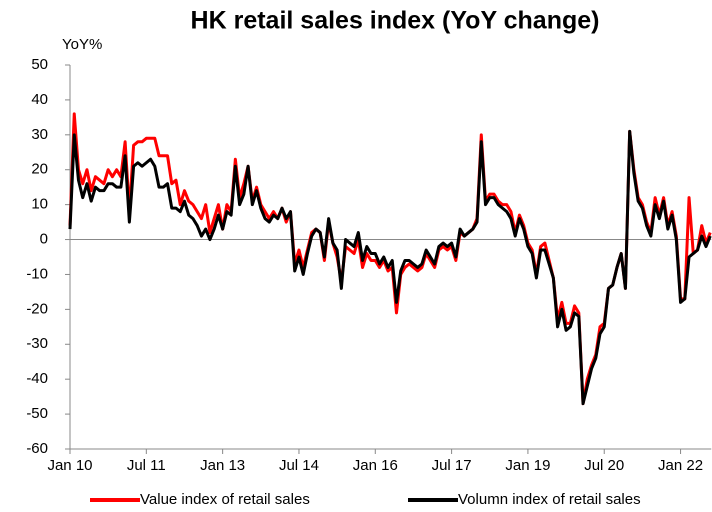  Describe the element at coordinates (37, 343) in the screenshot. I see `y-tick-label: -30` at that location.